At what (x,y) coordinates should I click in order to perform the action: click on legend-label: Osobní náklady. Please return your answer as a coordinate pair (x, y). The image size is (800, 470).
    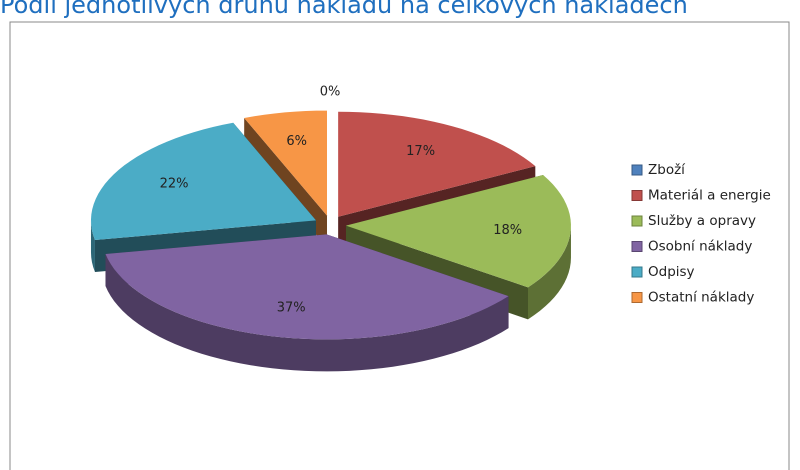
    Looking at the image, I should click on (700, 247).